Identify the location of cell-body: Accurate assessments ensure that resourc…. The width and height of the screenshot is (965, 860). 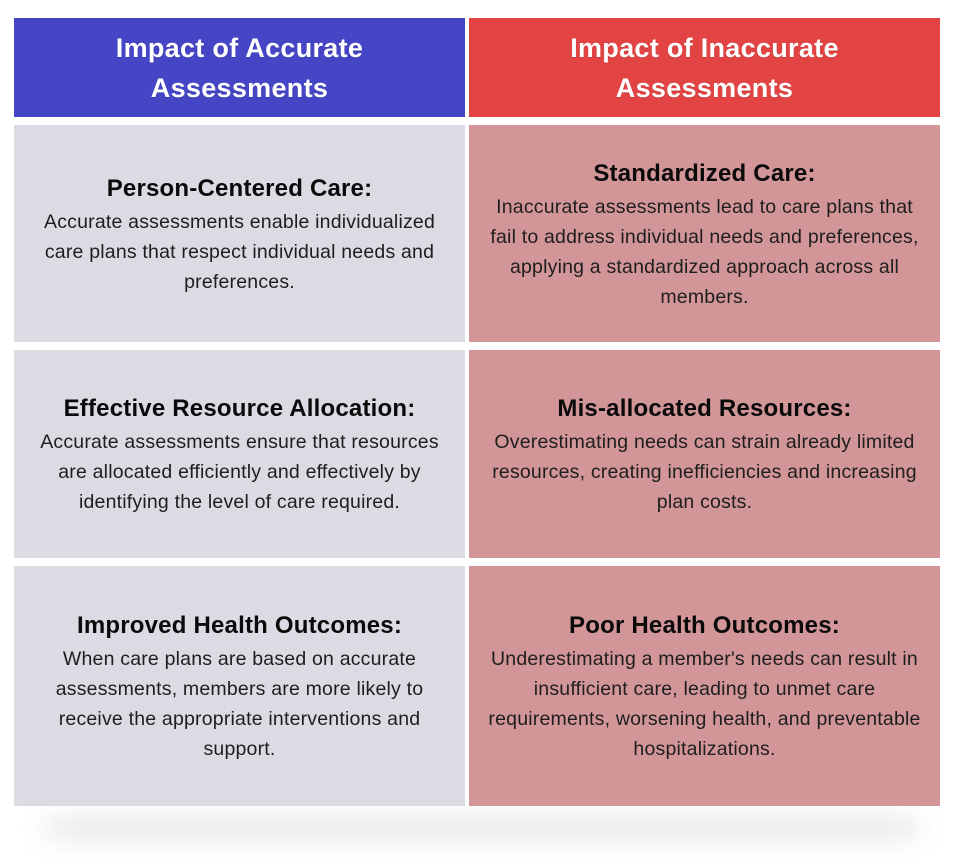
(239, 472).